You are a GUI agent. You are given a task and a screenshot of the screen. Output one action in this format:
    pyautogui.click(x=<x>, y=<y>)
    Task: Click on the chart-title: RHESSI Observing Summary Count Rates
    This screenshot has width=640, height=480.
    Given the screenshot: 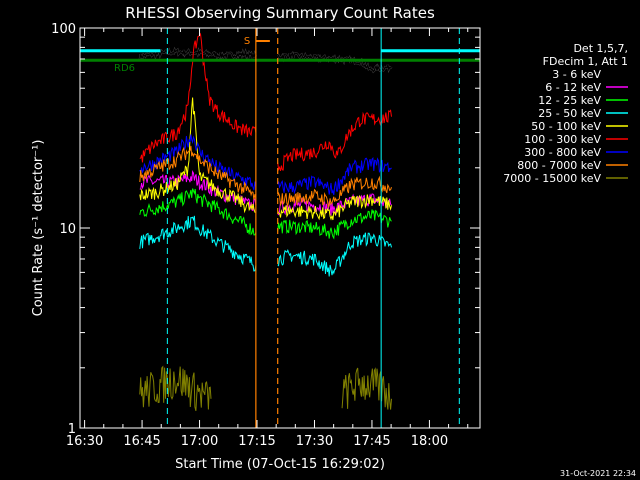 What is the action you would take?
    pyautogui.click(x=280, y=13)
    